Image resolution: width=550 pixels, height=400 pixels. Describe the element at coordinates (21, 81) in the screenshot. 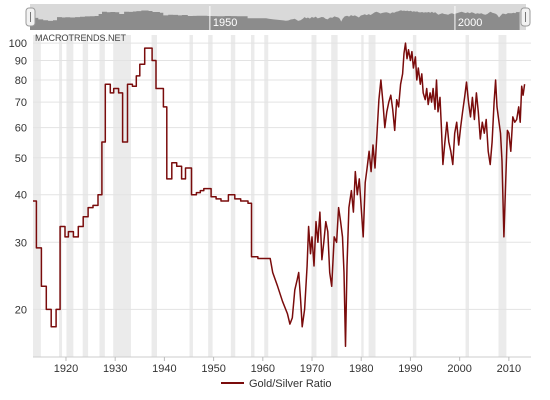

I see `y-tick-label-80: 80` at that location.